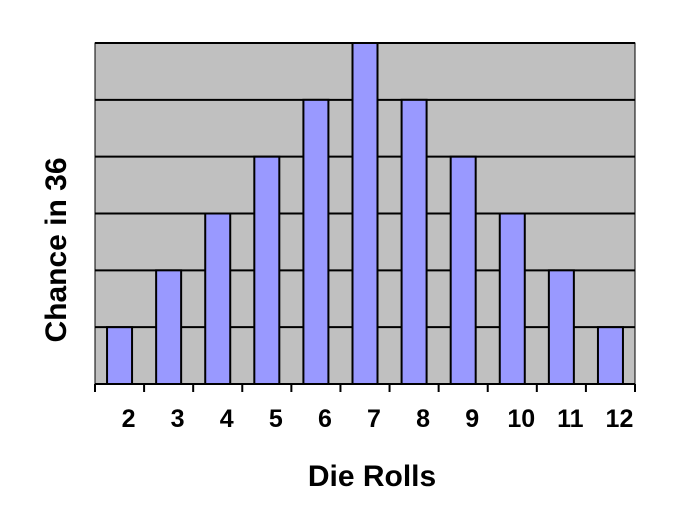 The width and height of the screenshot is (691, 510). I want to click on x-tick-label-4: 4, so click(227, 419).